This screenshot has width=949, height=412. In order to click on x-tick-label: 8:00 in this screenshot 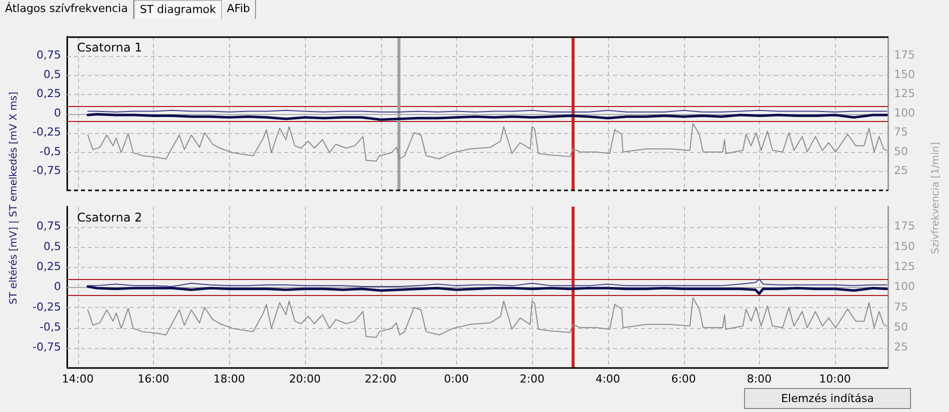, I will do `click(759, 378)`.